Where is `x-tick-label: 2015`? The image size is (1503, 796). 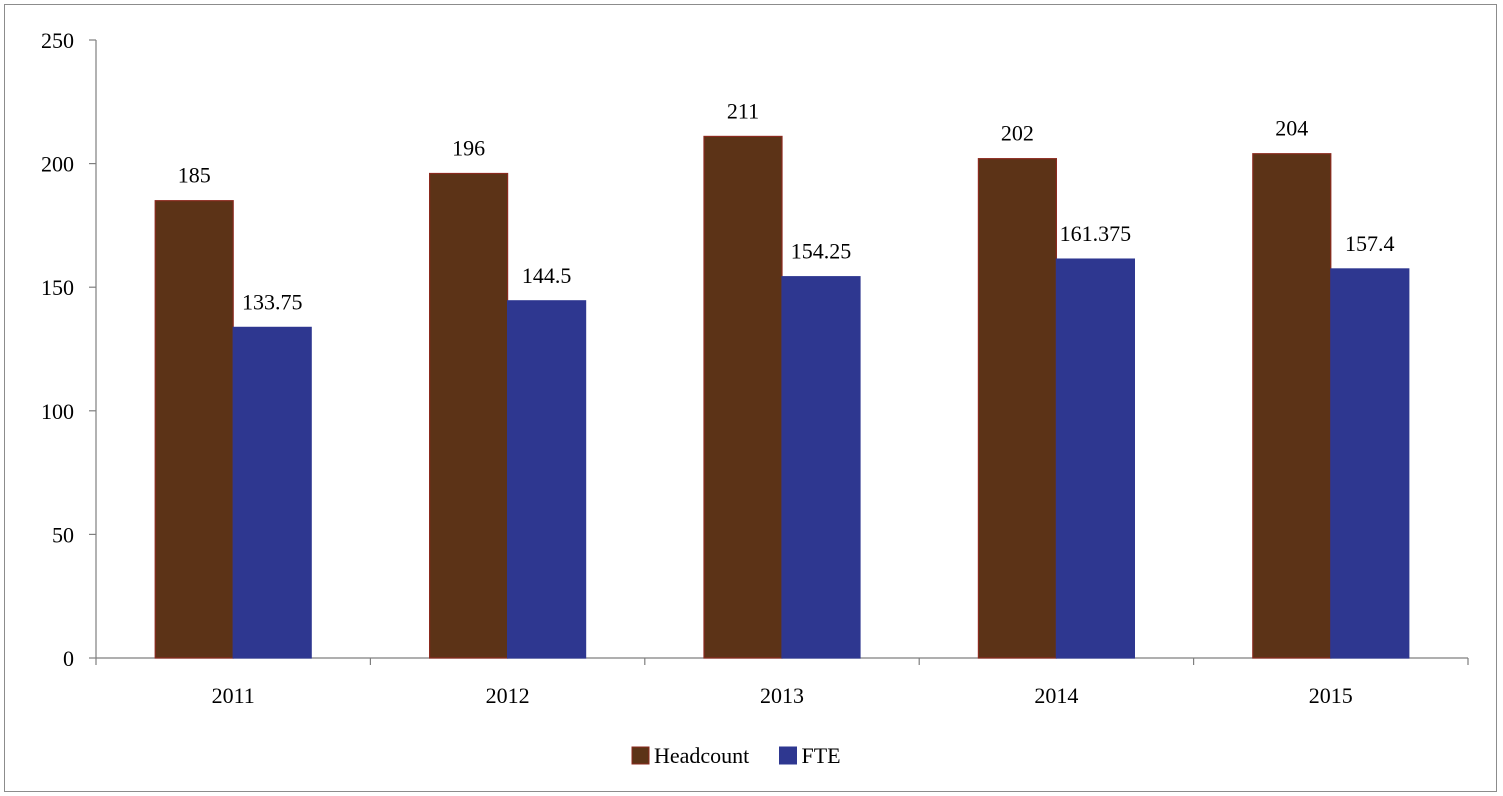
x-tick-label: 2015 is located at coordinates (1331, 695).